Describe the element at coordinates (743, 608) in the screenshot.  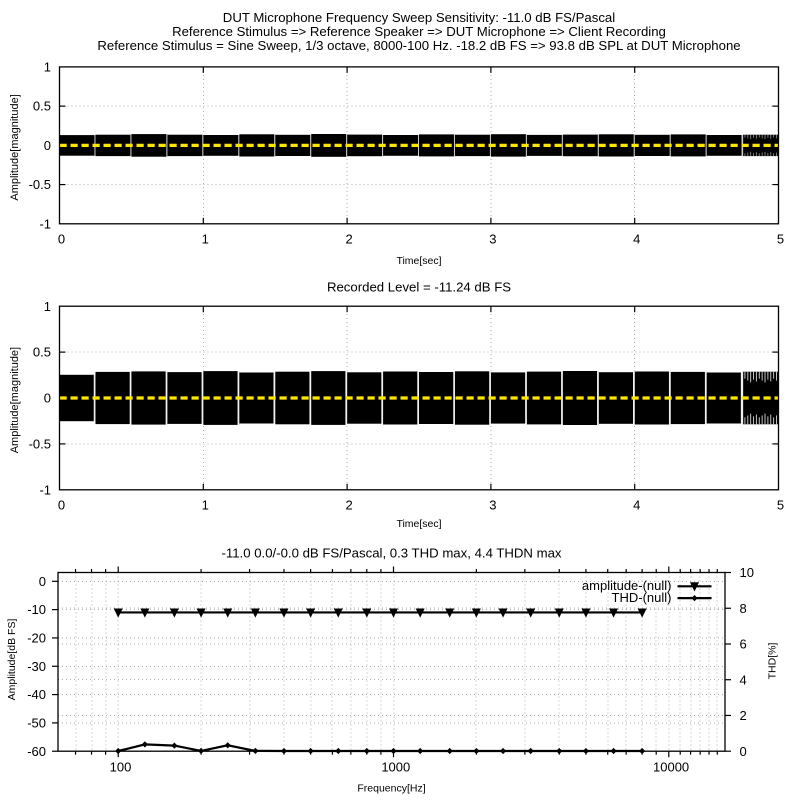
I see `svg-text: 8` at that location.